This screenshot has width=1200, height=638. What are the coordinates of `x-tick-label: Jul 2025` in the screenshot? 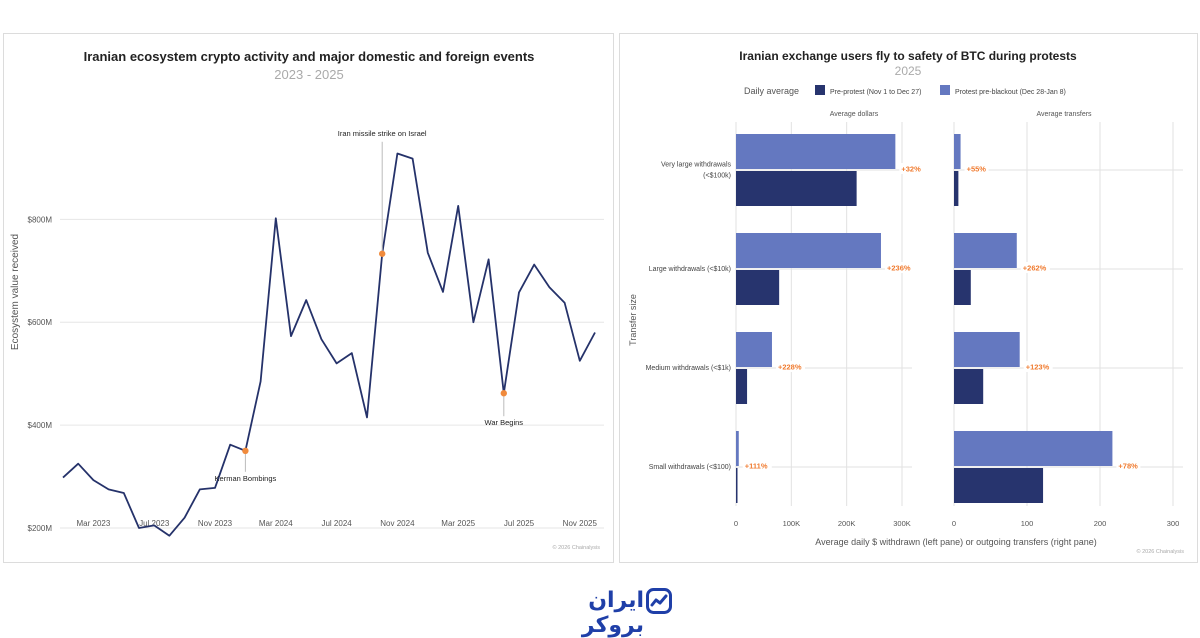 It's located at (519, 523).